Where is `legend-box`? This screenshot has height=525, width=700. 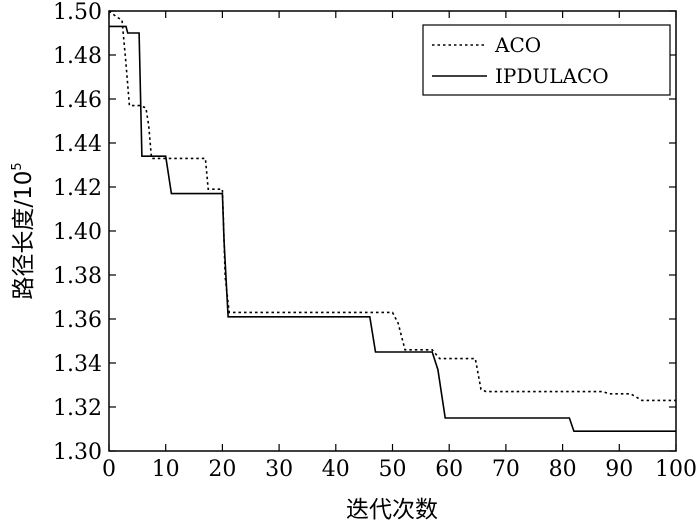
legend-box is located at coordinates (546, 60).